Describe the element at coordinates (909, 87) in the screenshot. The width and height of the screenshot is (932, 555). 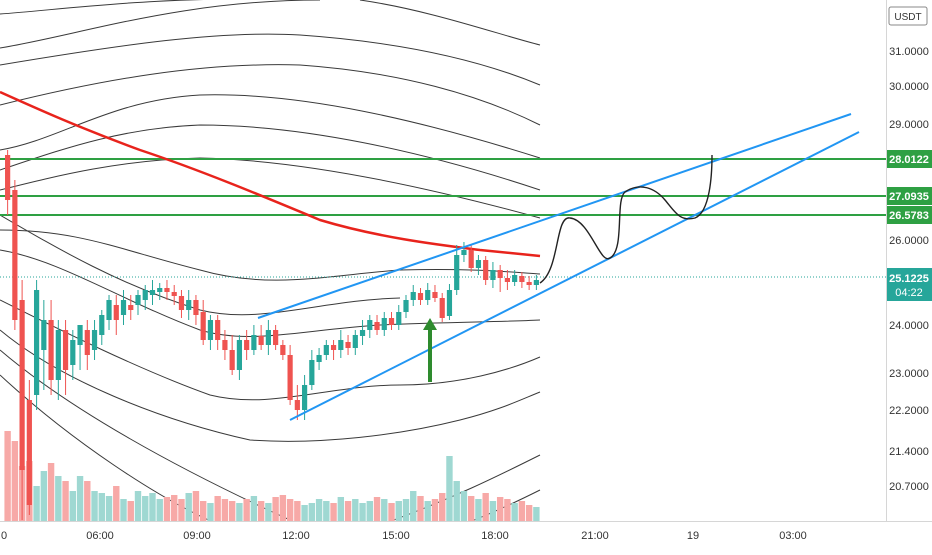
I see `price-tick-label: 30.0000` at that location.